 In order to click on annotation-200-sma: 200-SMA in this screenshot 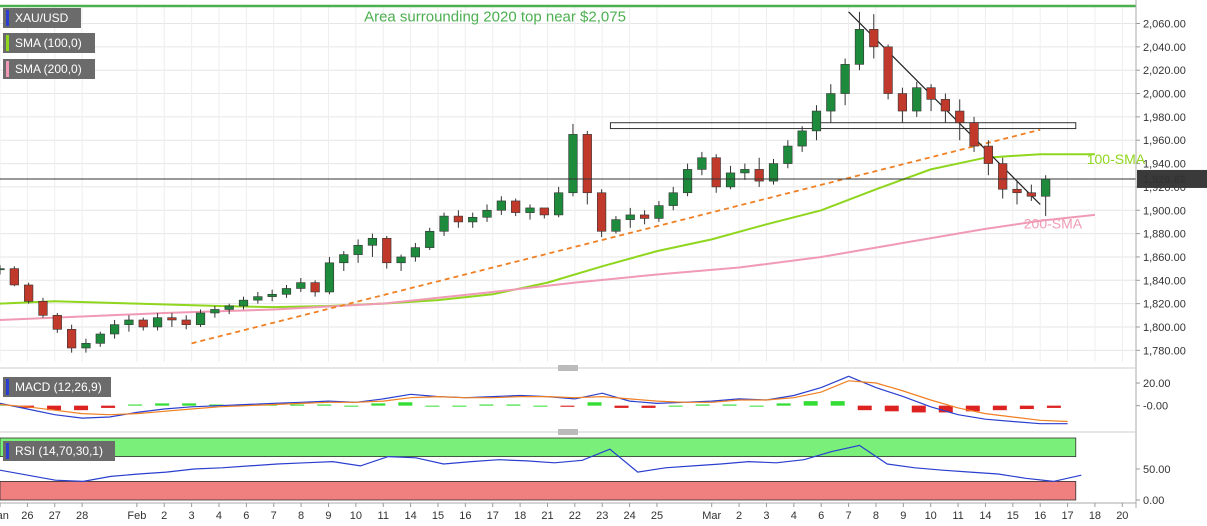, I will do `click(1053, 223)`.